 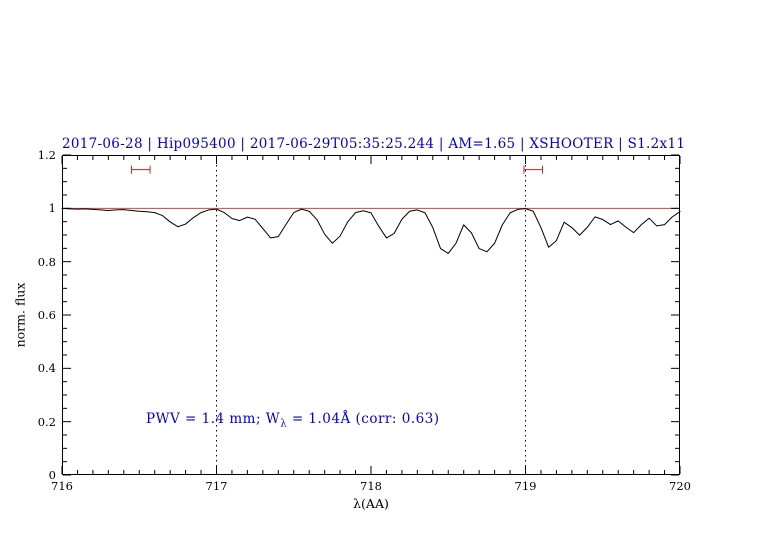 I want to click on x-tick-label: 716, so click(x=62, y=486).